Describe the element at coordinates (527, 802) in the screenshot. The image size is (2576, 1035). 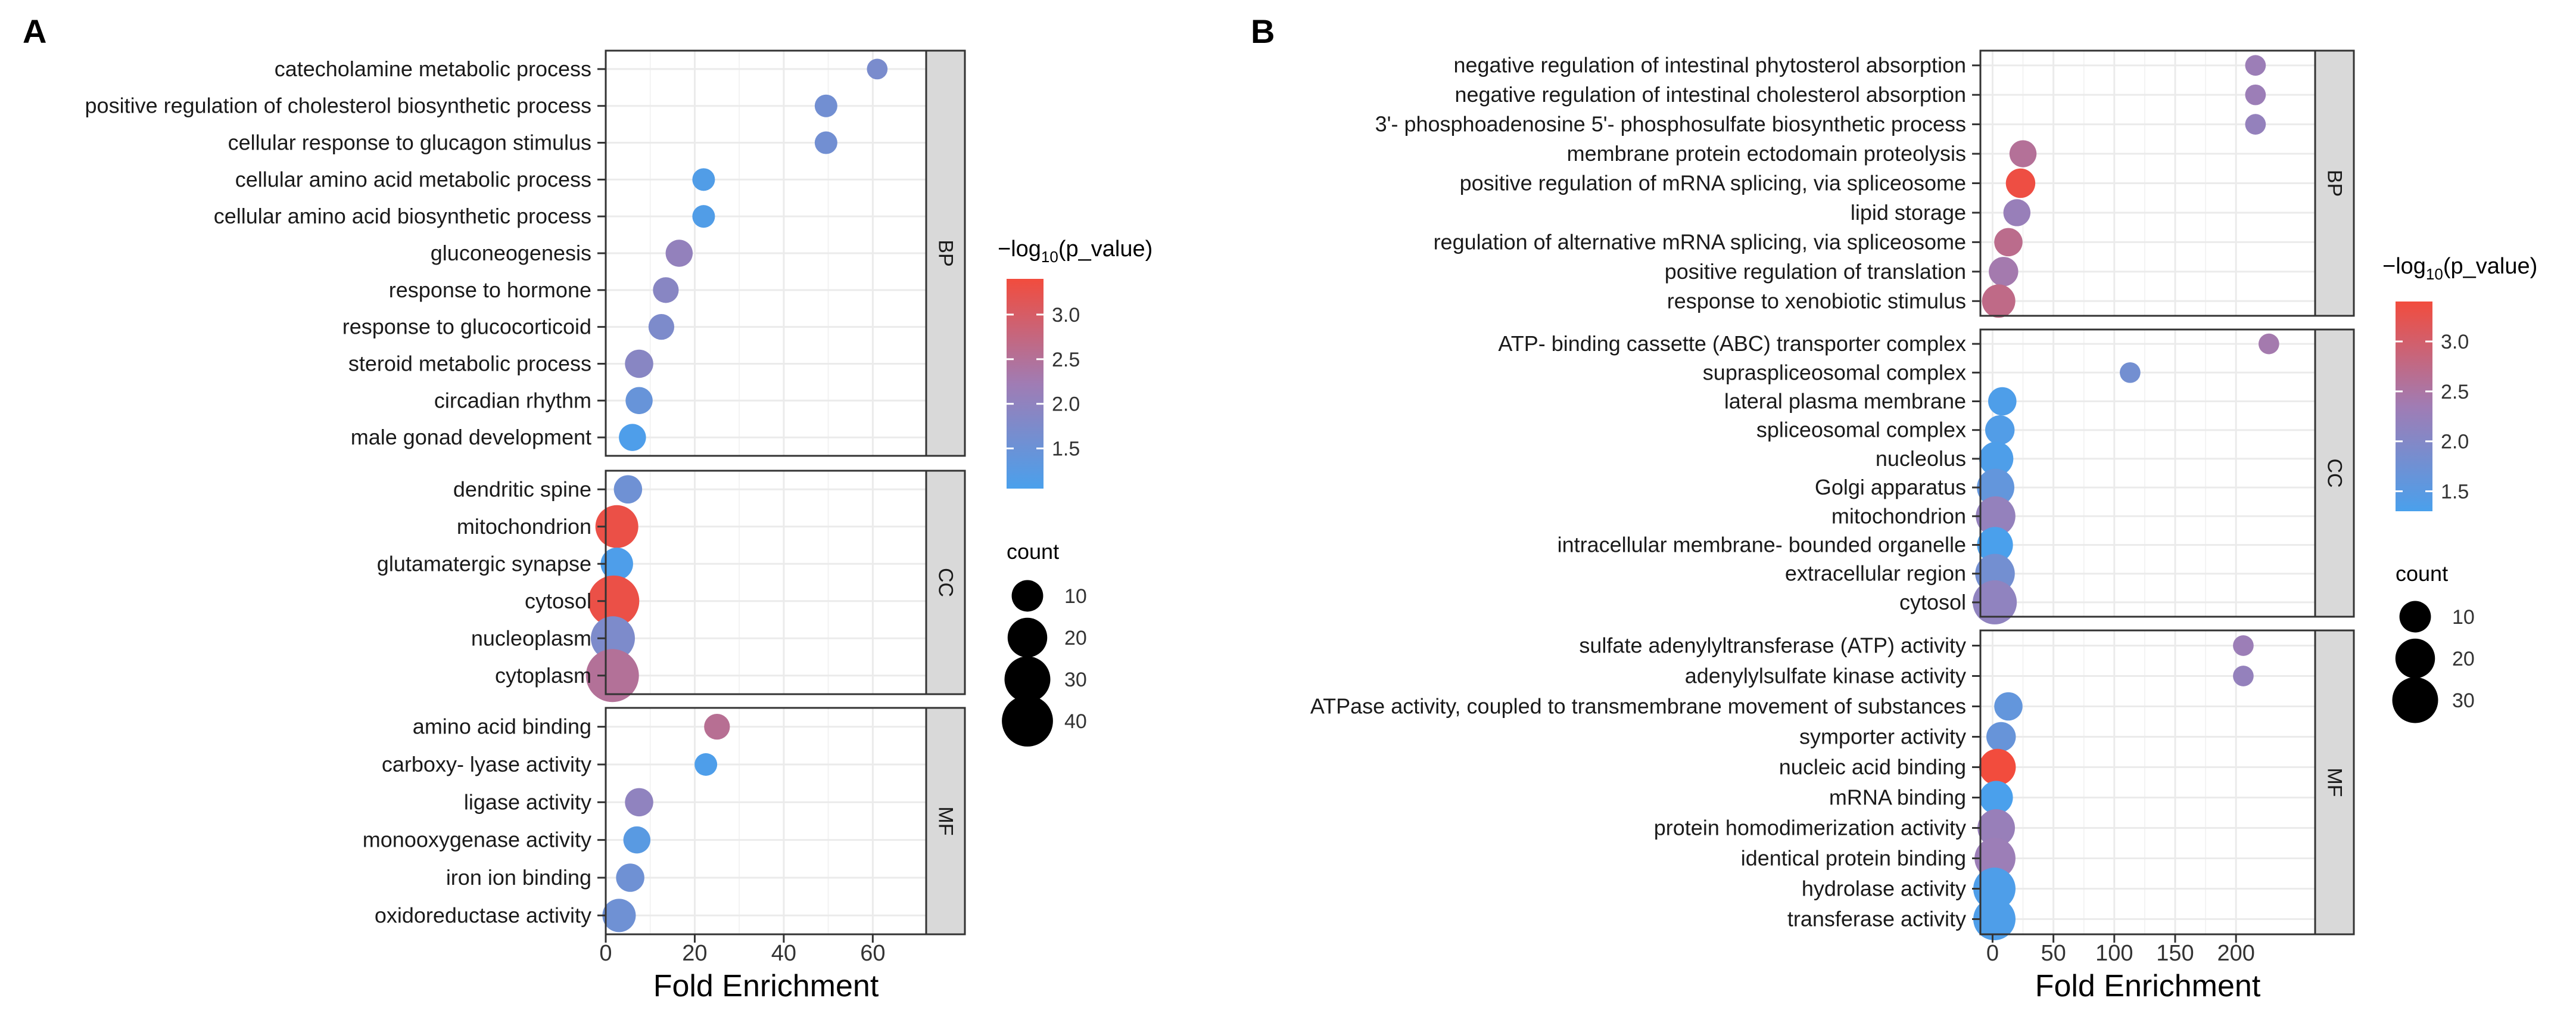
I see `term-label: ligase activity` at that location.